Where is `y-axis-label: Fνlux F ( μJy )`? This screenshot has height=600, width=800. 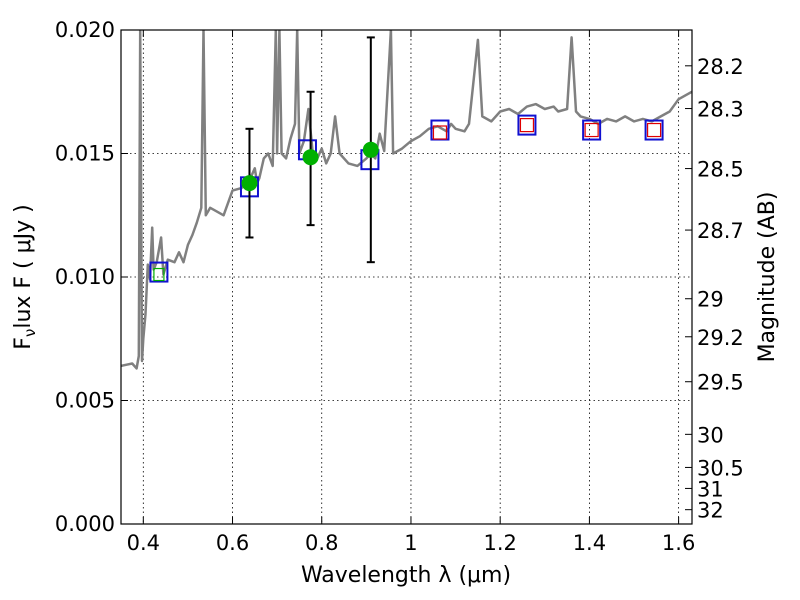 y-axis-label: Fνlux F ( μJy ) is located at coordinates (25, 276).